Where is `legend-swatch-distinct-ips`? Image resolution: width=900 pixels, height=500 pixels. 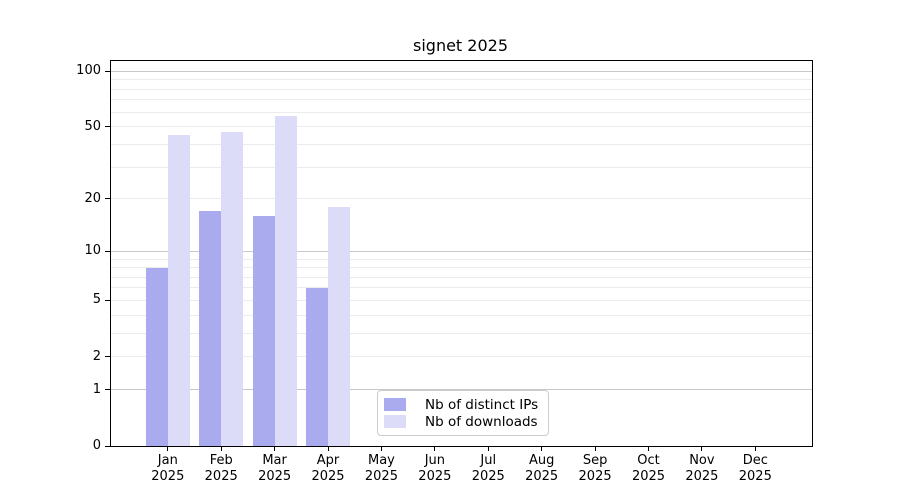 legend-swatch-distinct-ips is located at coordinates (395, 404).